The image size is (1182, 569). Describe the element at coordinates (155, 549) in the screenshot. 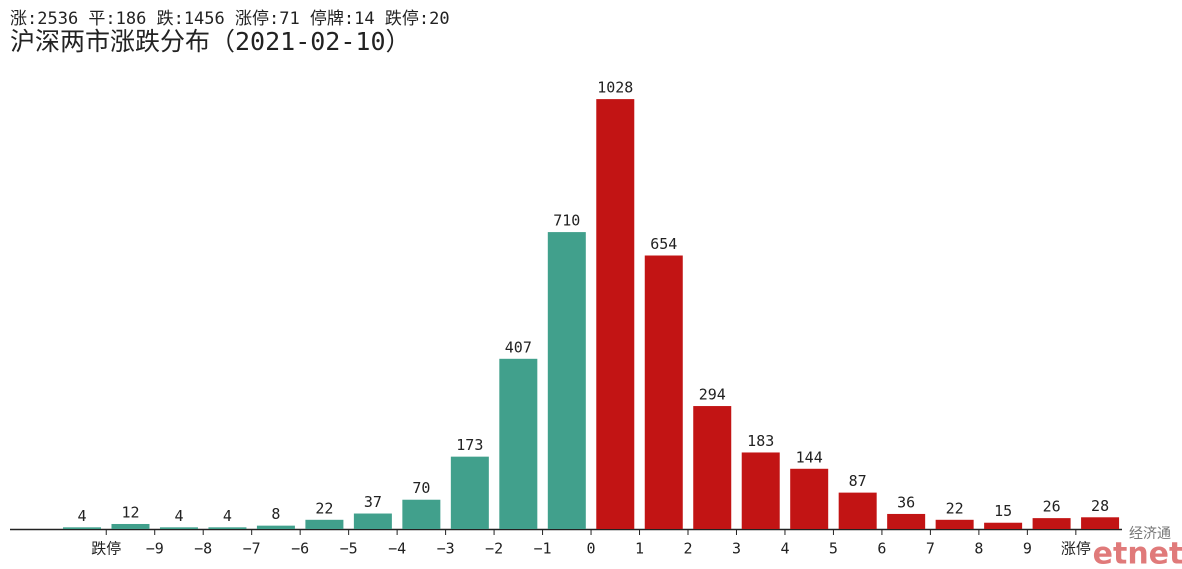

I see `x-tick-label: −9` at that location.